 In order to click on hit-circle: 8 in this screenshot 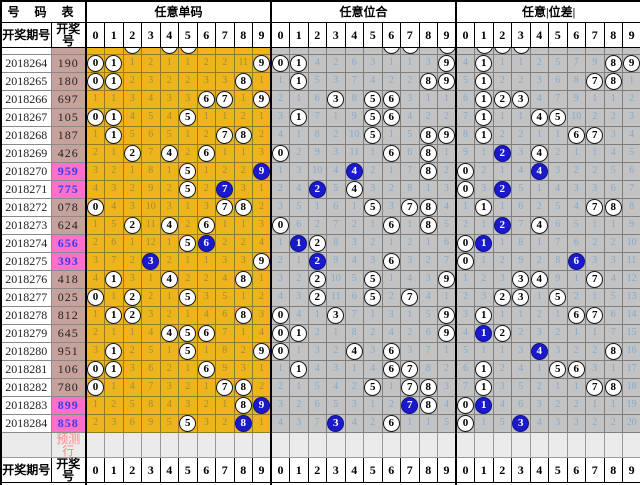, I will do `click(613, 351)`.